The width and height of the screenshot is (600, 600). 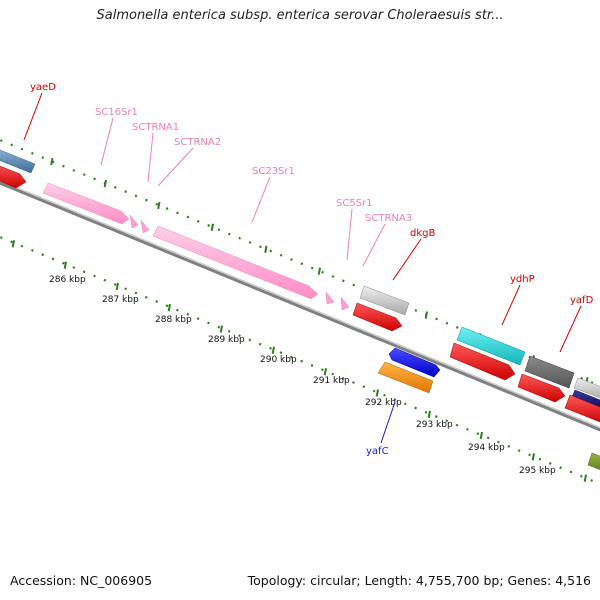 I want to click on tick-label-294: 294 kbp, so click(x=486, y=448).